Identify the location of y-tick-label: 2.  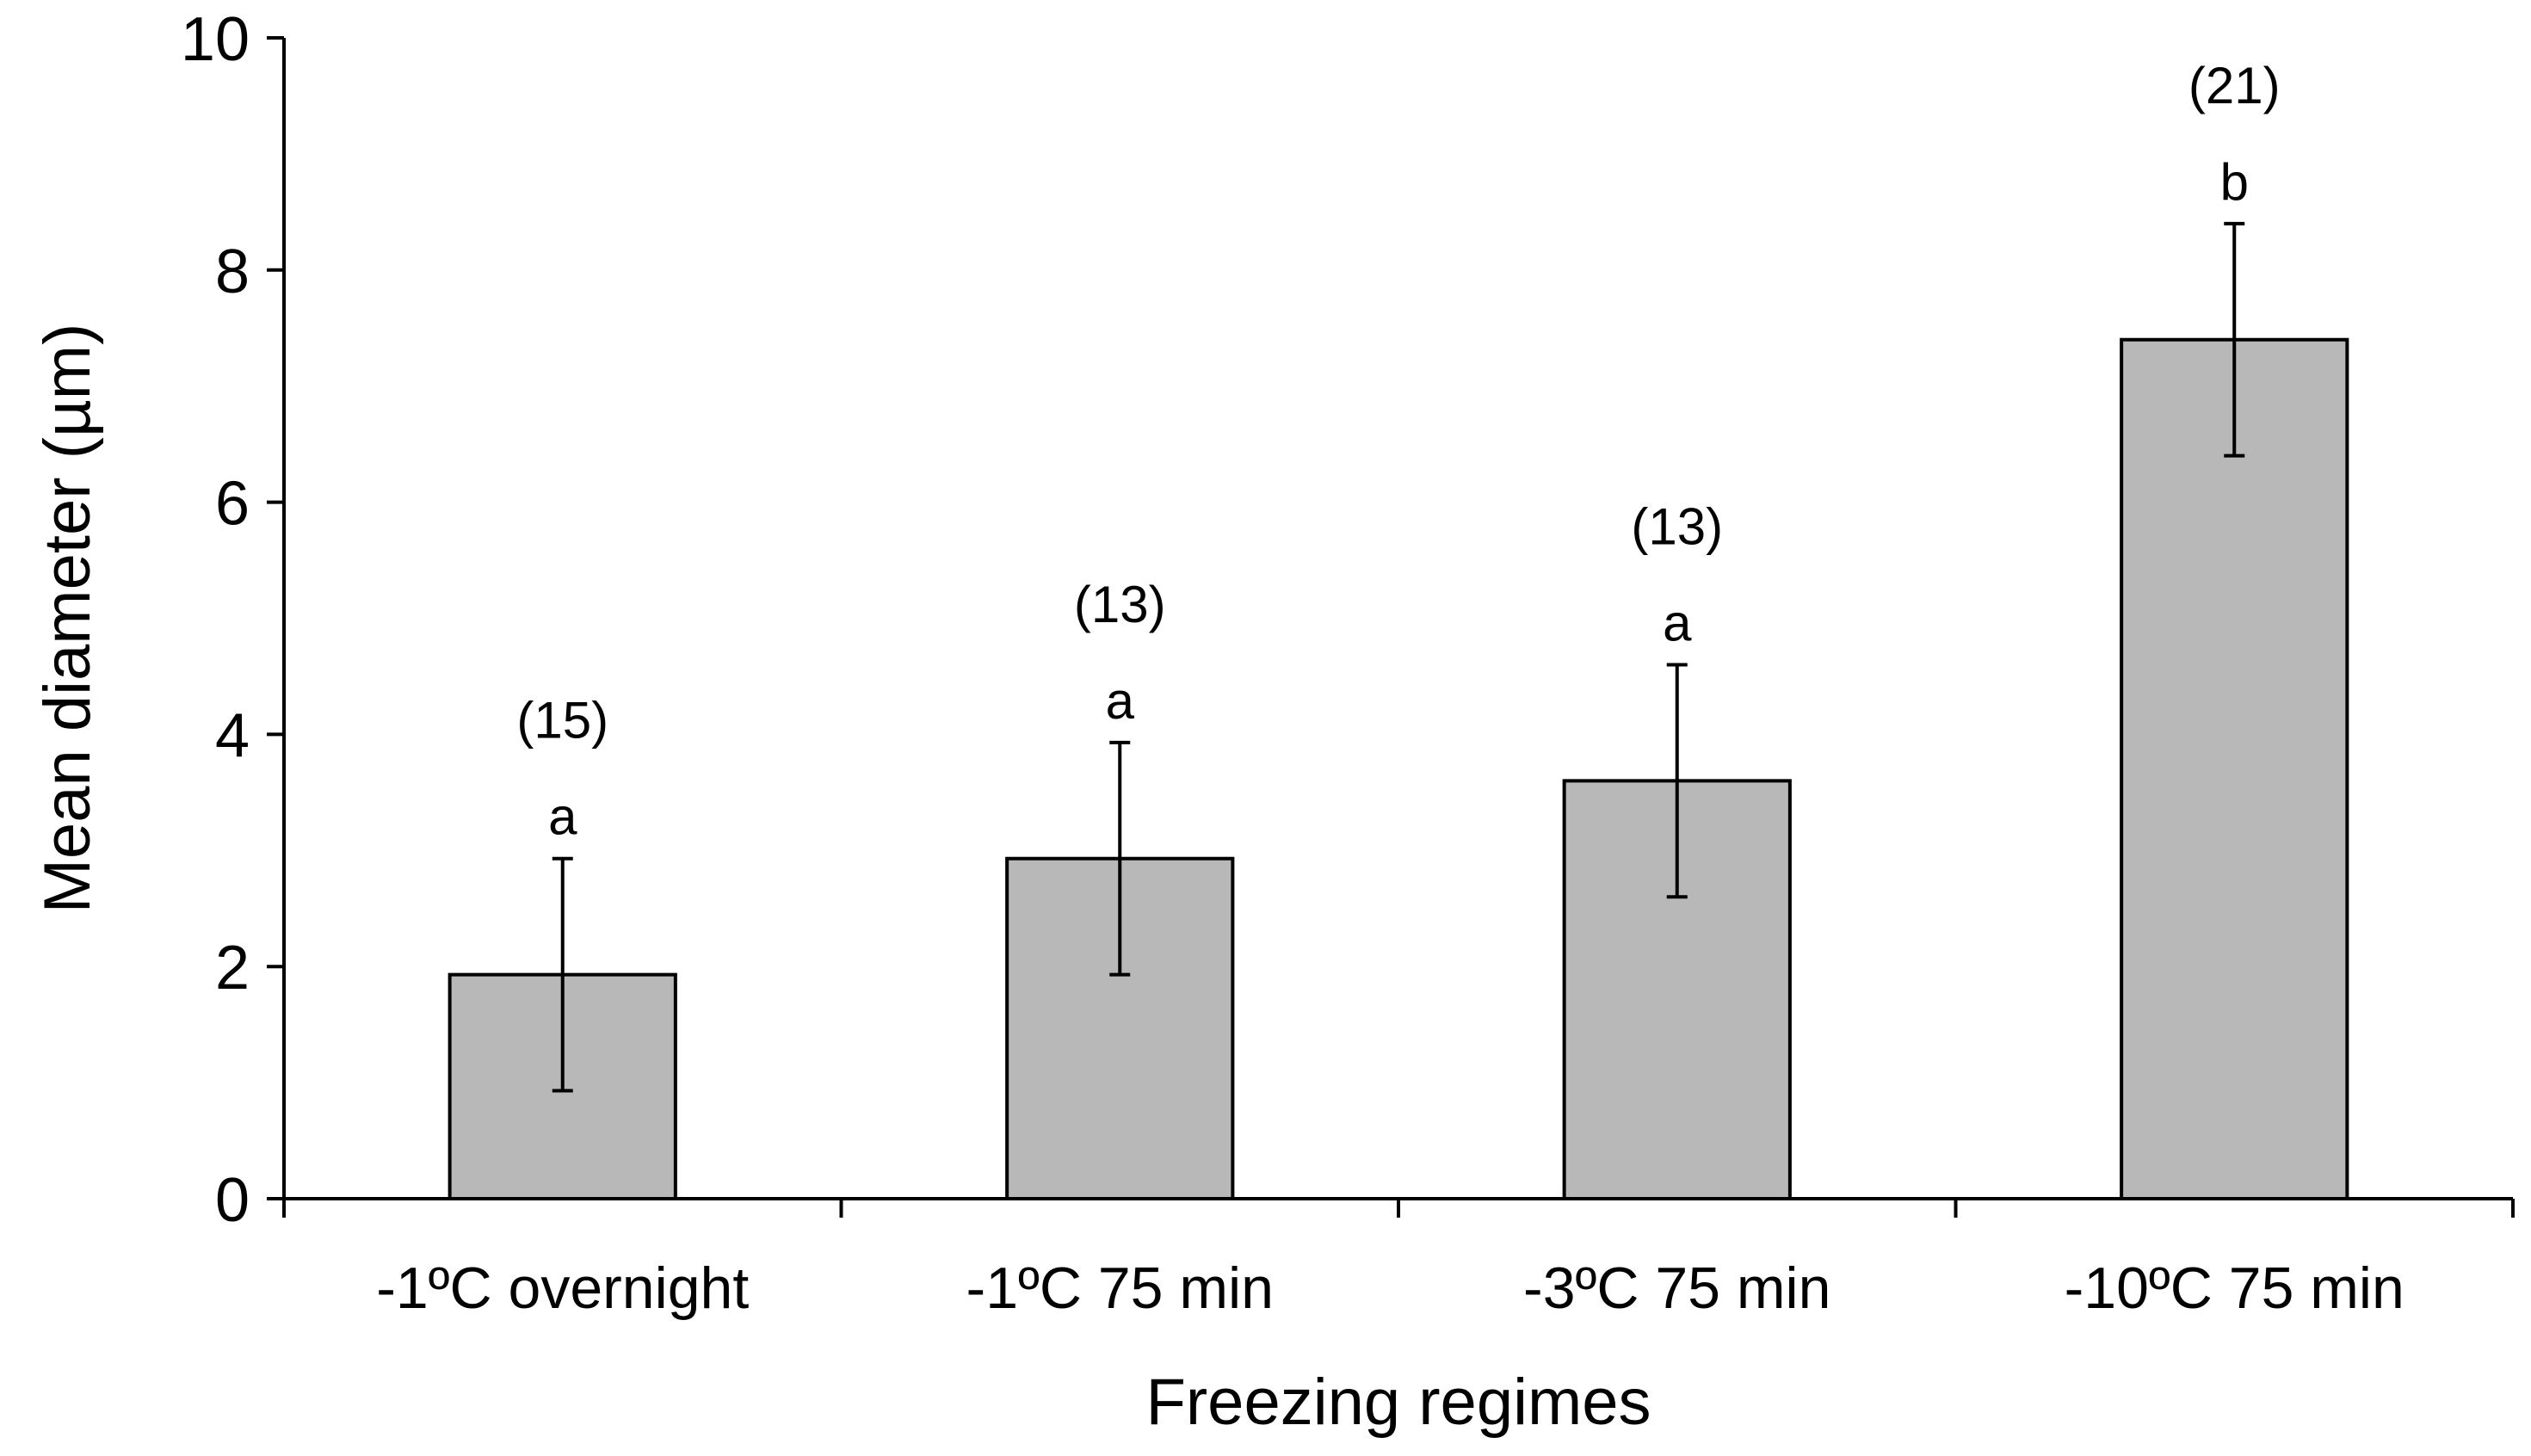
(232, 968).